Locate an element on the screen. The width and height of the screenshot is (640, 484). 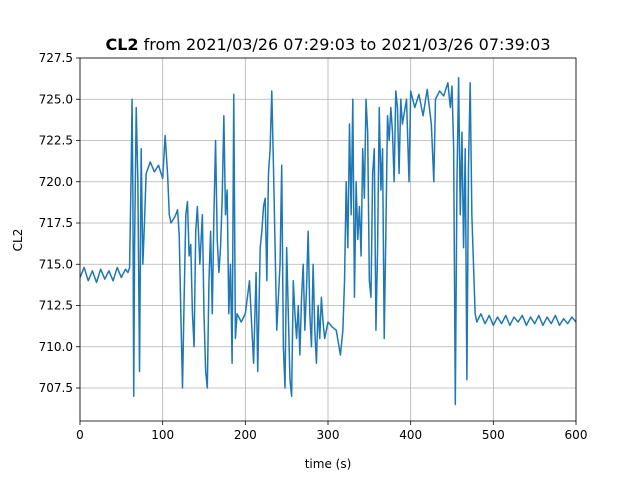
x-axis-ticks: 0 100 200 300 400 500 600 is located at coordinates (331, 431).